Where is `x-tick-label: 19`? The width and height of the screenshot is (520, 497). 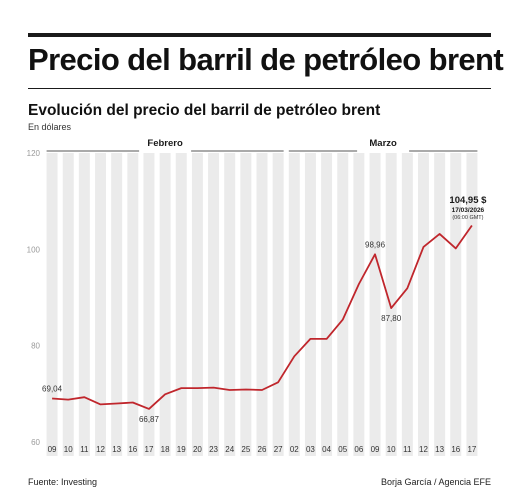 x-tick-label: 19 is located at coordinates (181, 449).